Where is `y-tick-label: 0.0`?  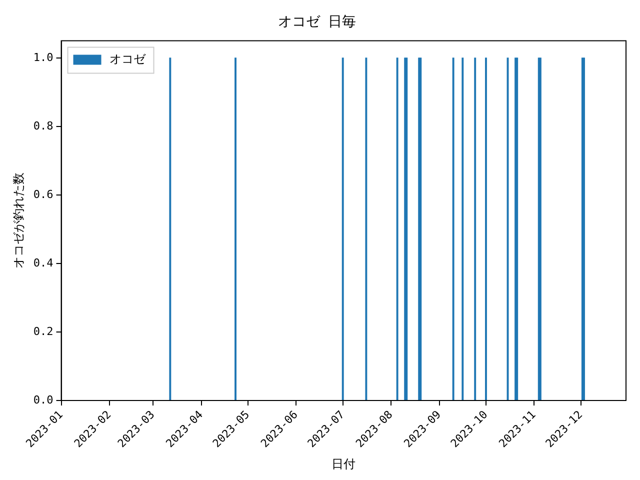
y-tick-label: 0.0 is located at coordinates (43, 399).